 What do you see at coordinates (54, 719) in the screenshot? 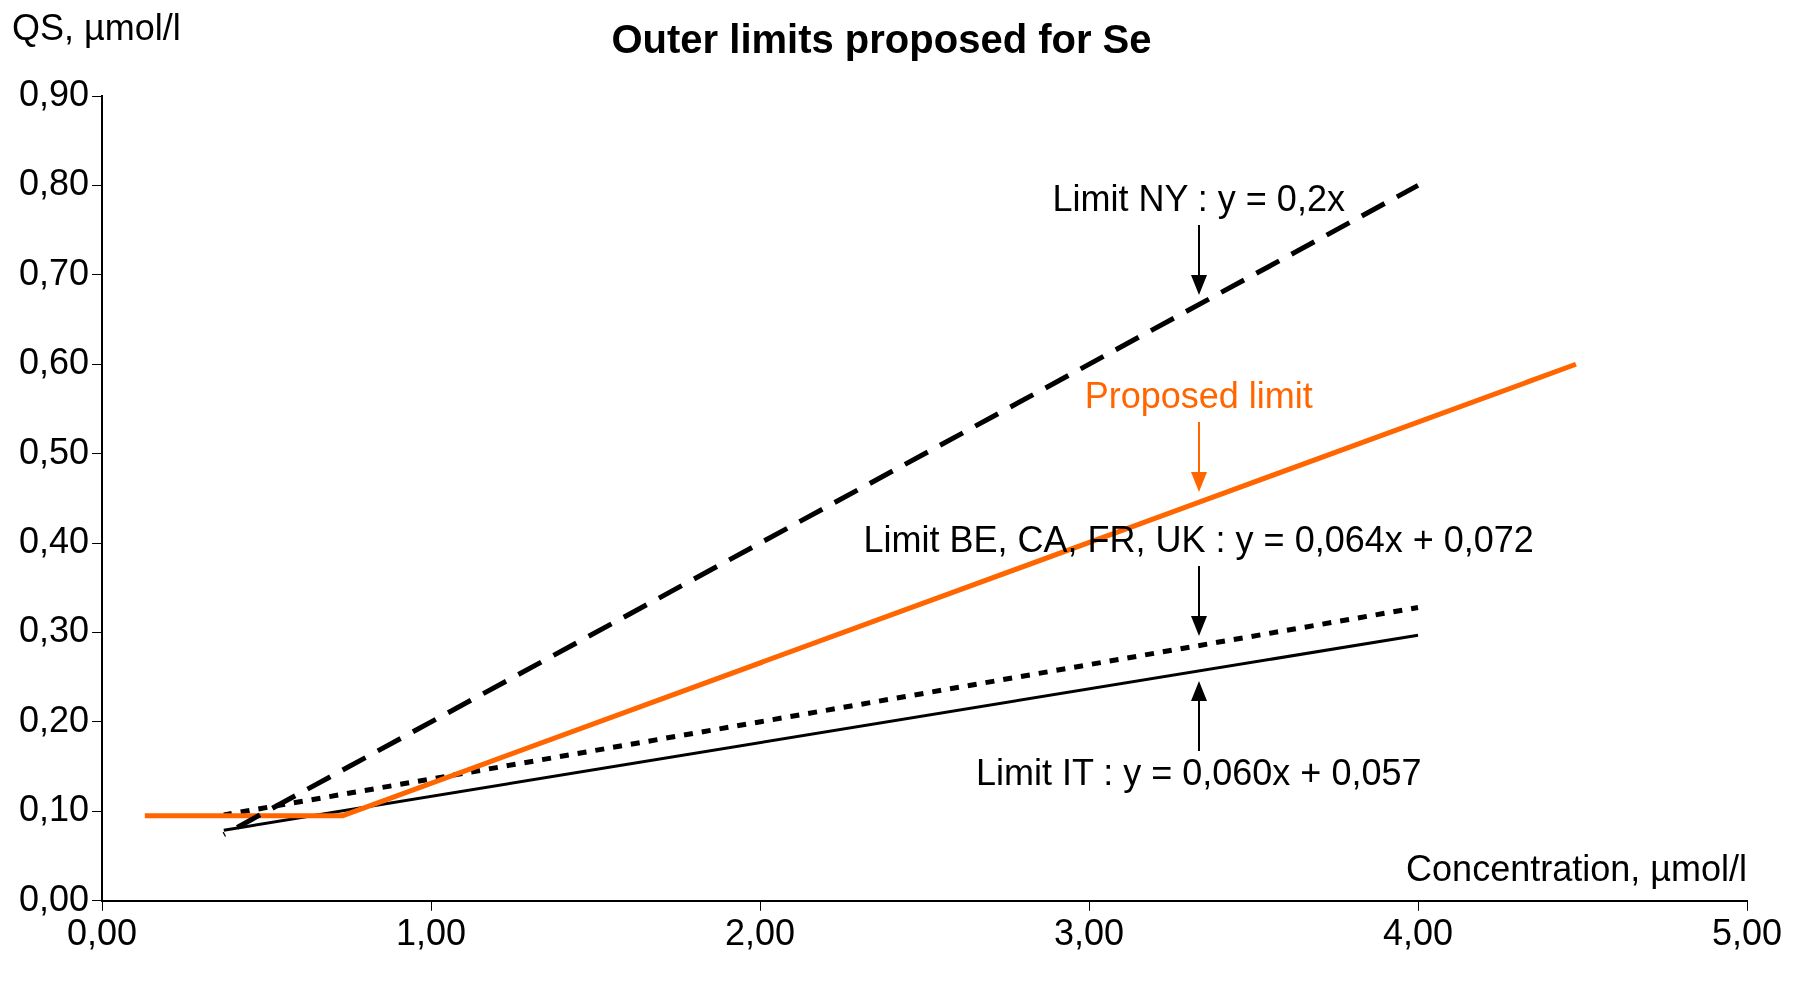
I see `y-tick-label: 0,20` at bounding box center [54, 719].